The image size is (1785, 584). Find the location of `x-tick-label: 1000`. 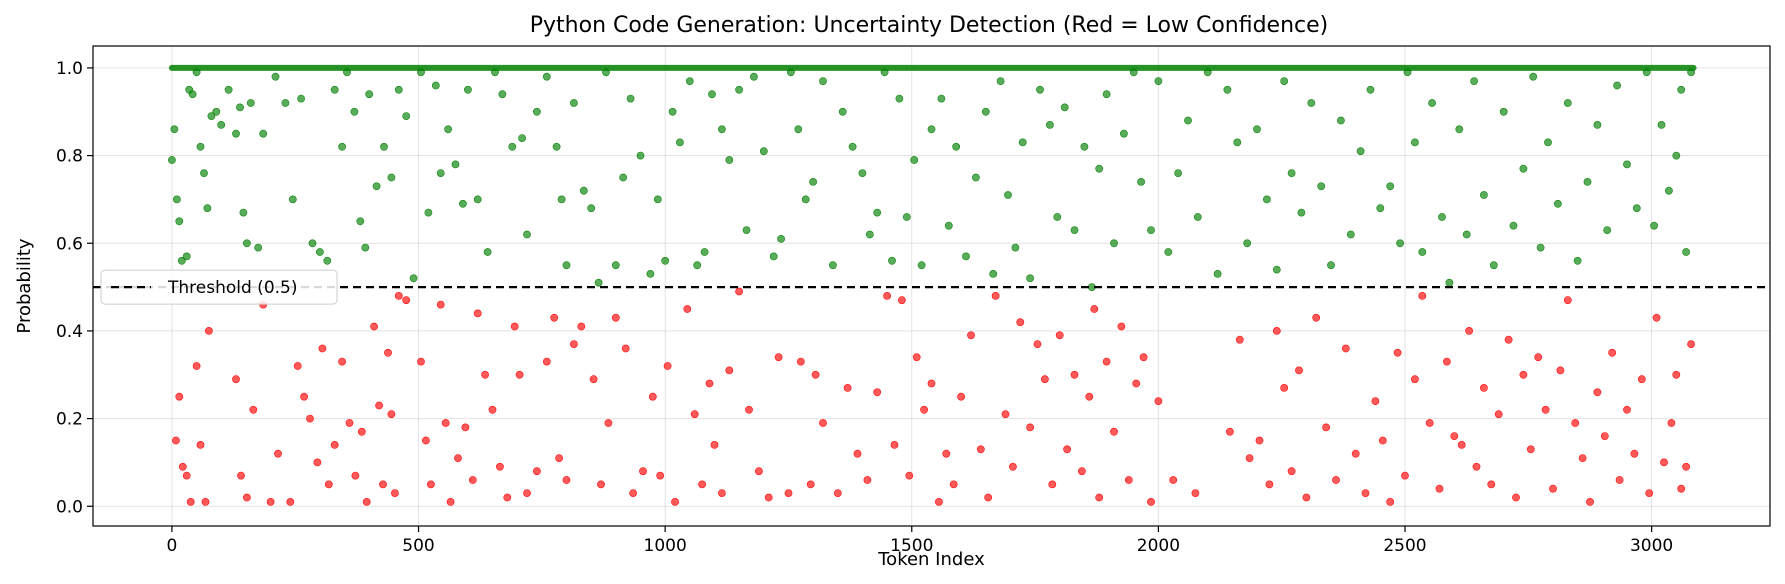

x-tick-label: 1000 is located at coordinates (665, 546).